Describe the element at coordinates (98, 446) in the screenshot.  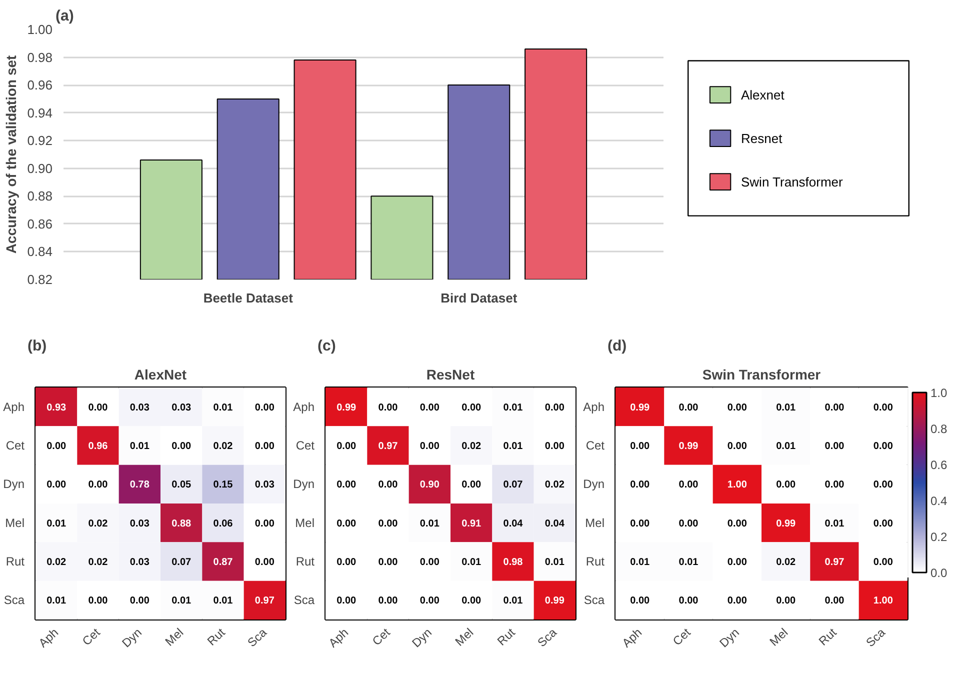
I see `data-label: 0.96` at that location.